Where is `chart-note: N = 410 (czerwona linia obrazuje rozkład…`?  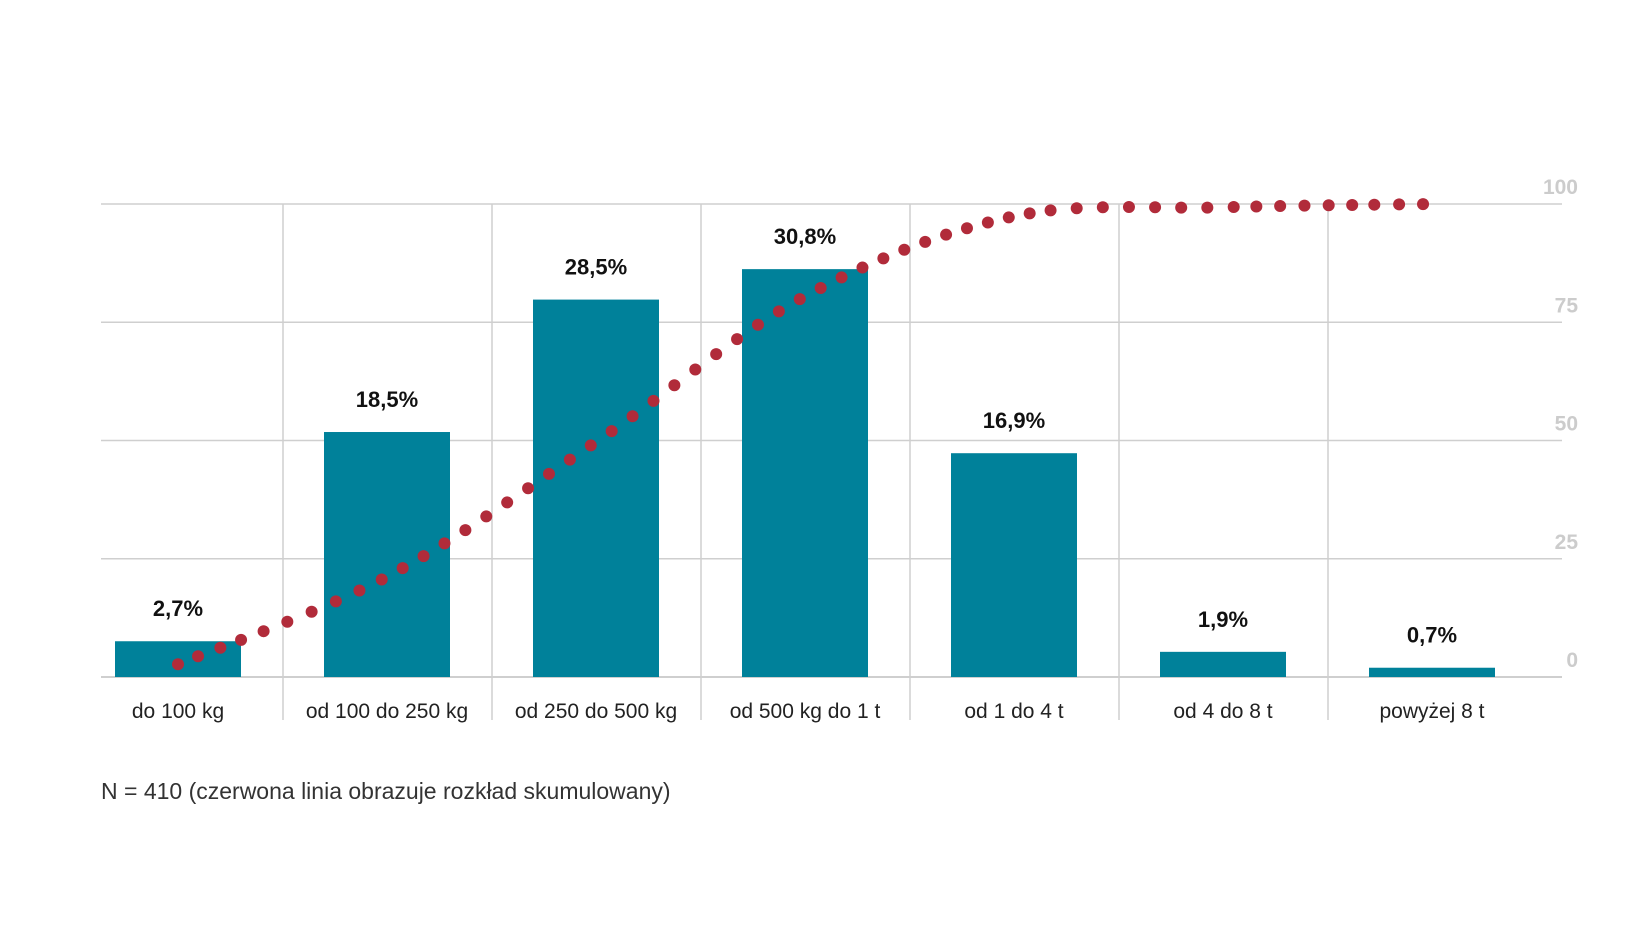 chart-note: N = 410 (czerwona linia obrazuje rozkład… is located at coordinates (386, 791).